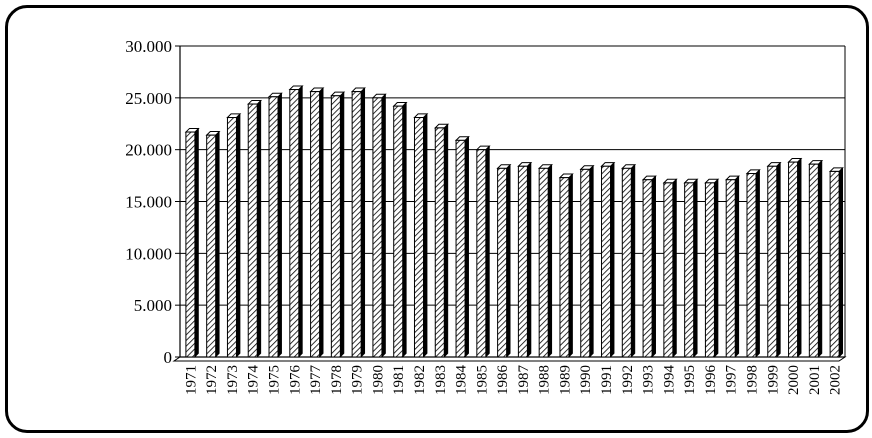  I want to click on y-tick-label: 0, so click(168, 357).